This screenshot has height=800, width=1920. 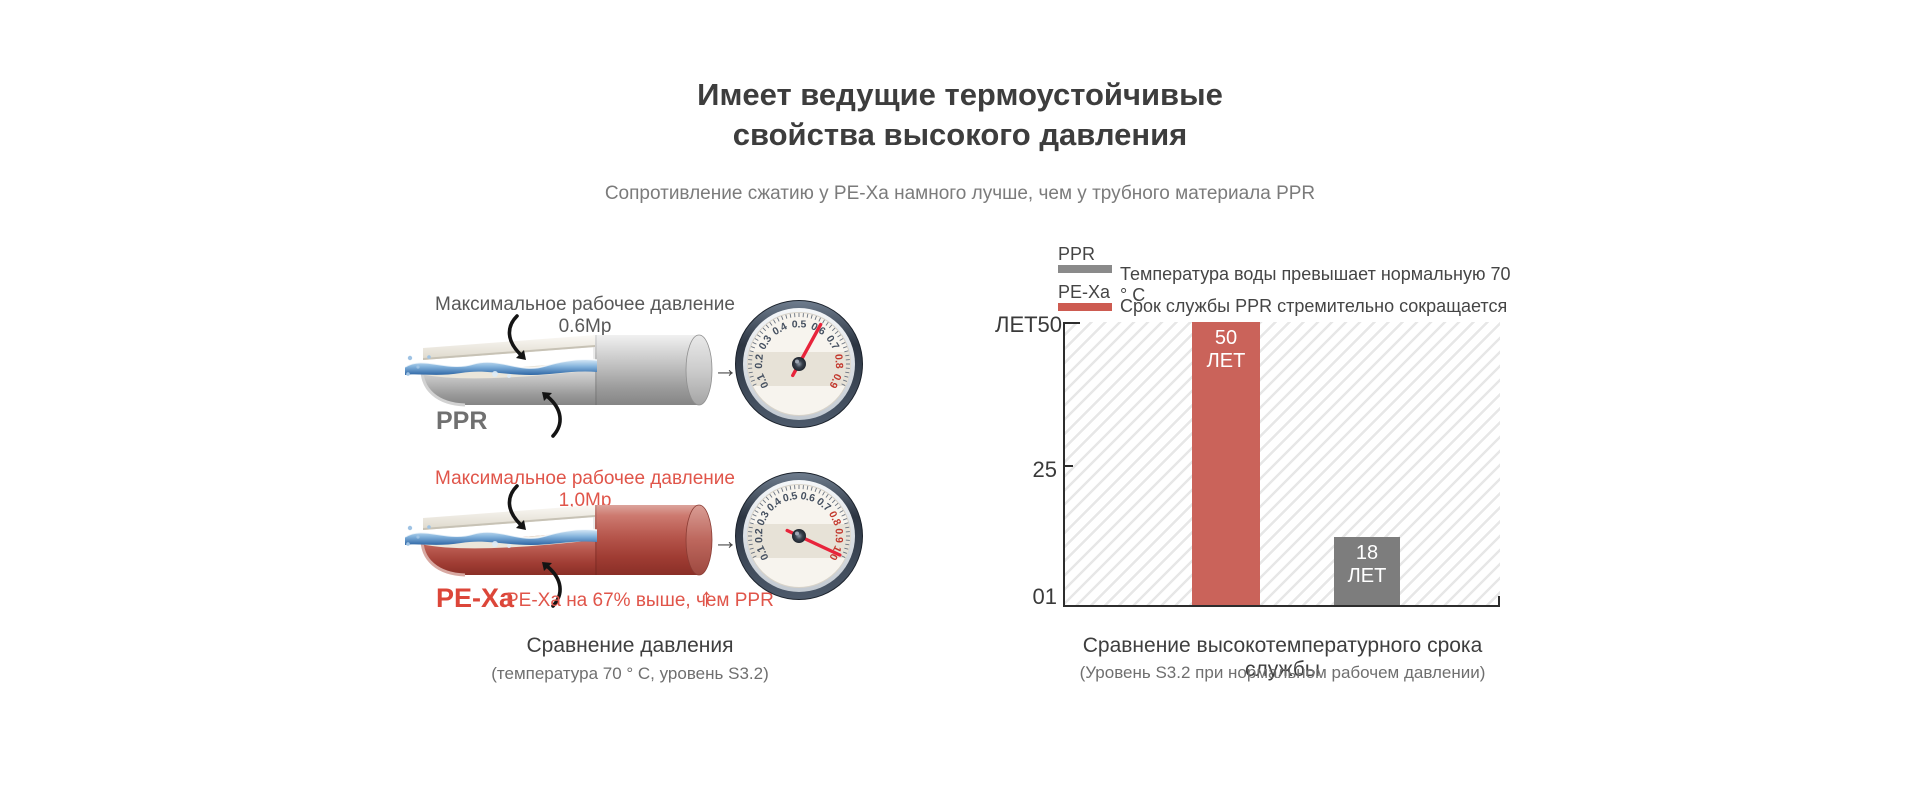 I want to click on legend-swatch-ppr, so click(x=1085, y=269).